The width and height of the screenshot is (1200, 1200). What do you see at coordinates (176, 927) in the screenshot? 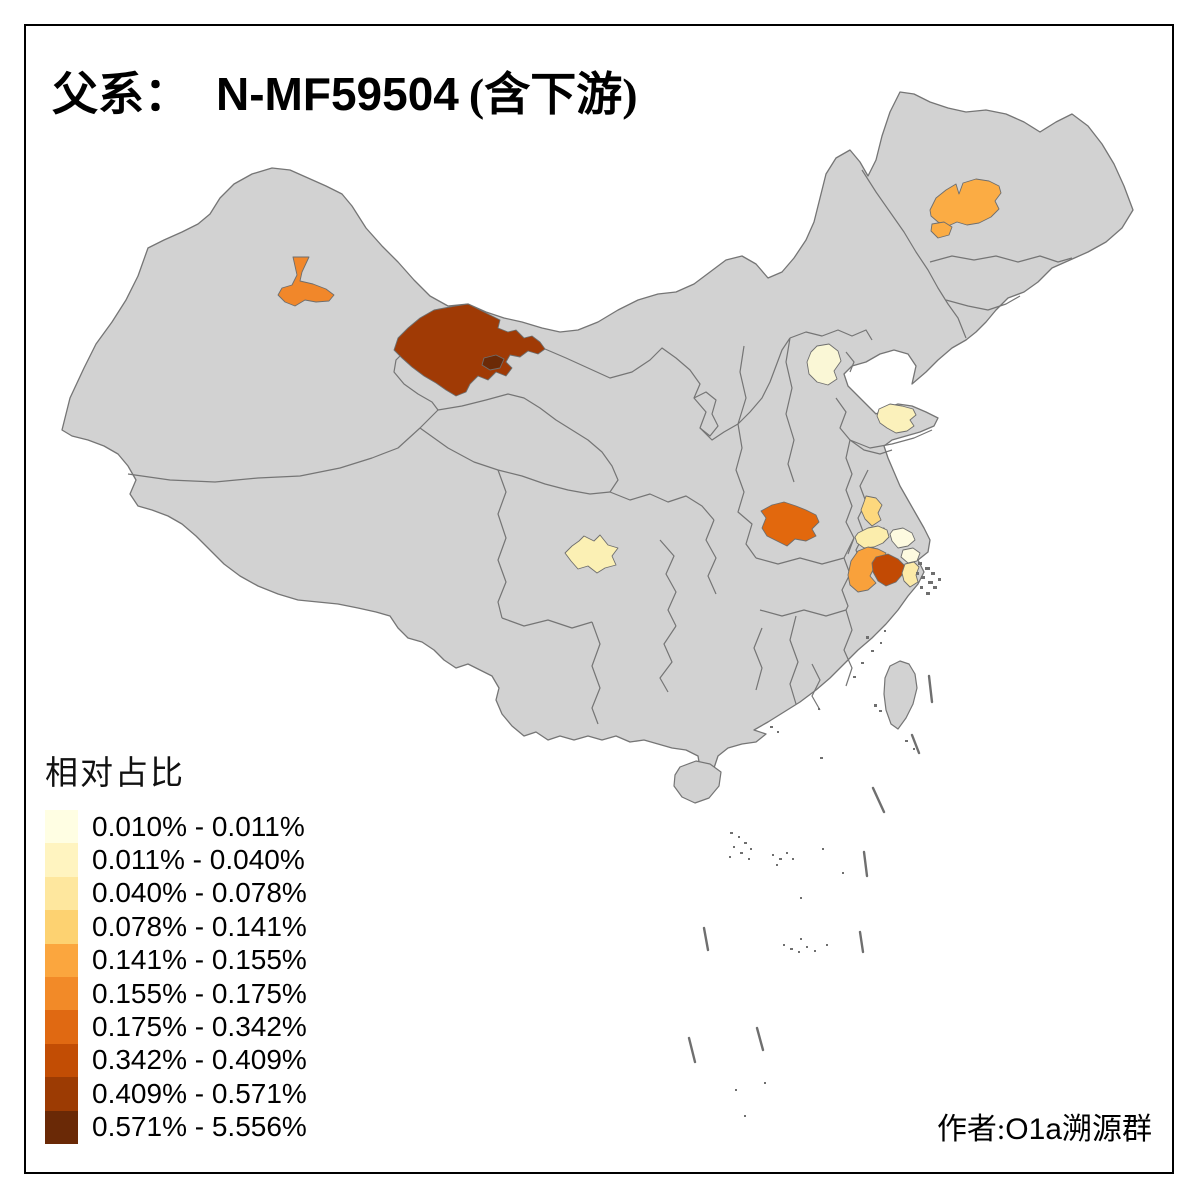
I see `legend-row: 0.078% - 0.141%` at bounding box center [176, 927].